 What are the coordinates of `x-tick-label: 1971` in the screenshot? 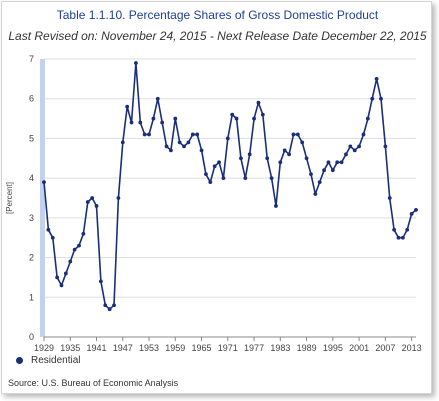 It's located at (228, 348).